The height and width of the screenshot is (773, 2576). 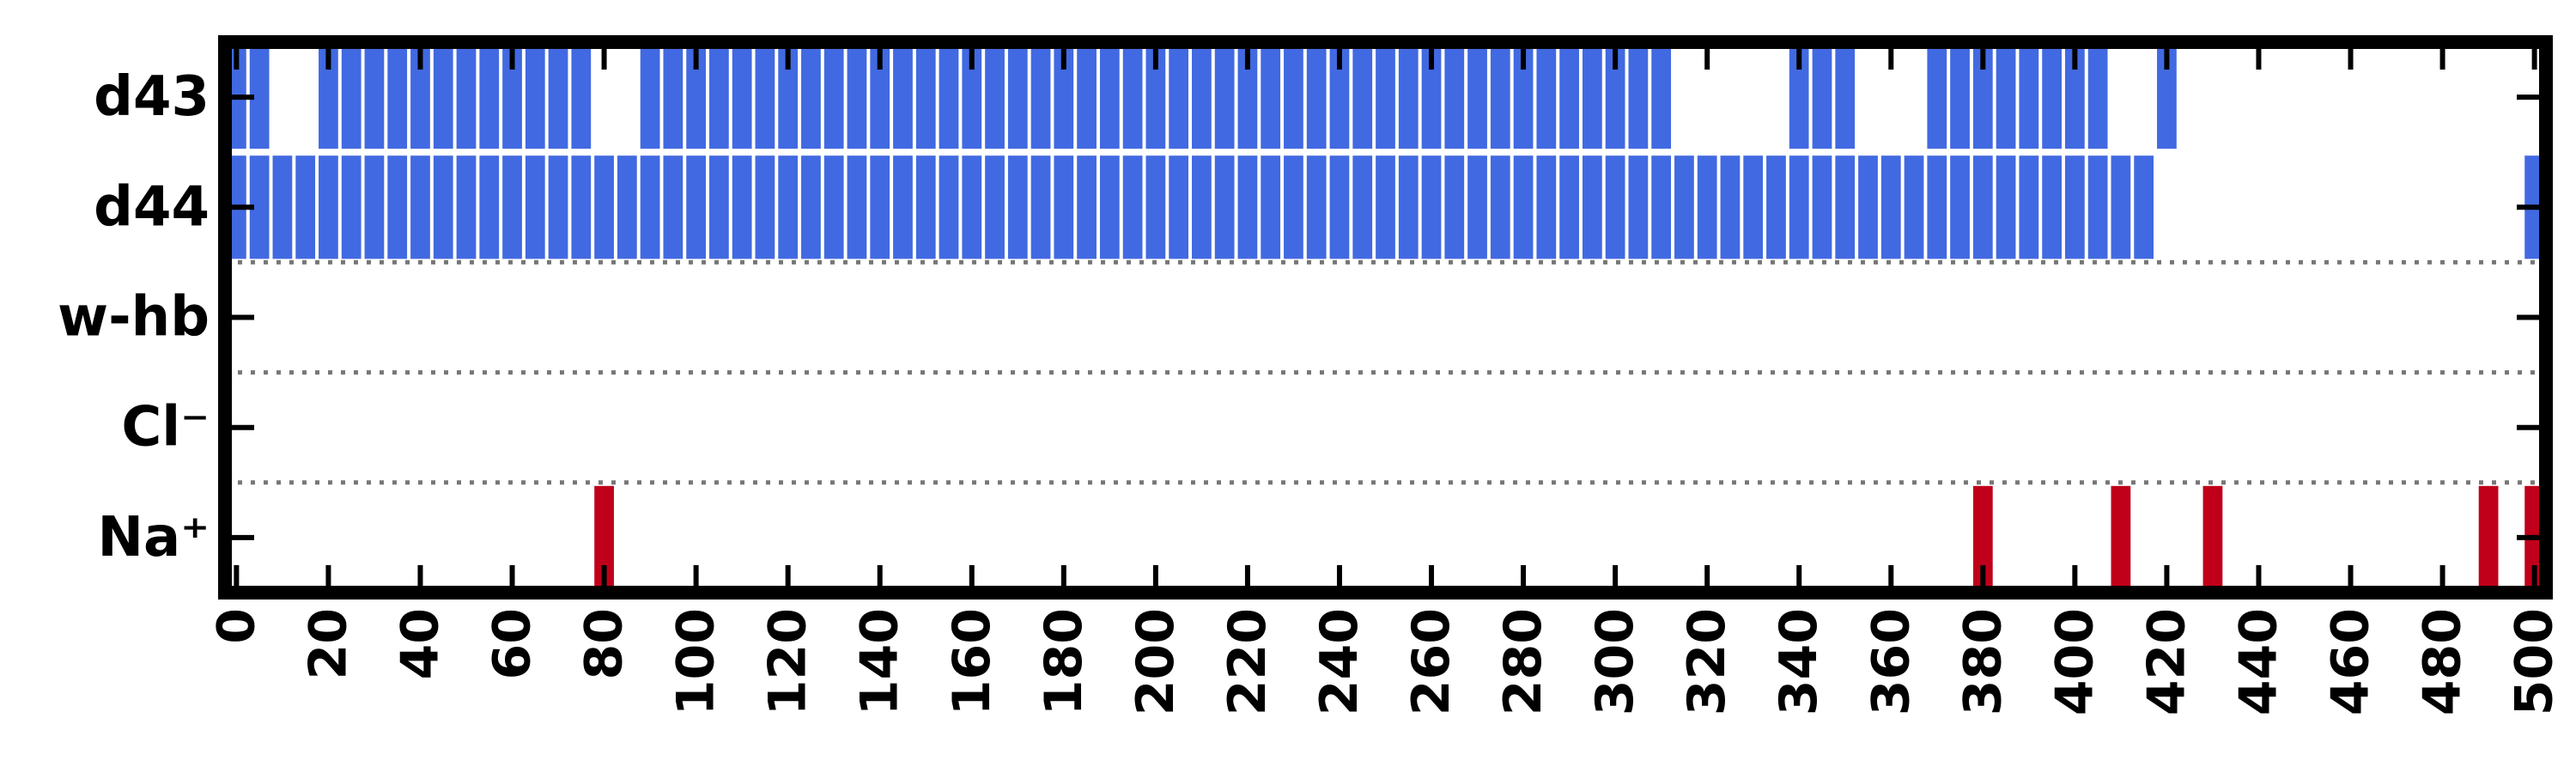 I want to click on x-tick-label: 40, so click(x=420, y=644).